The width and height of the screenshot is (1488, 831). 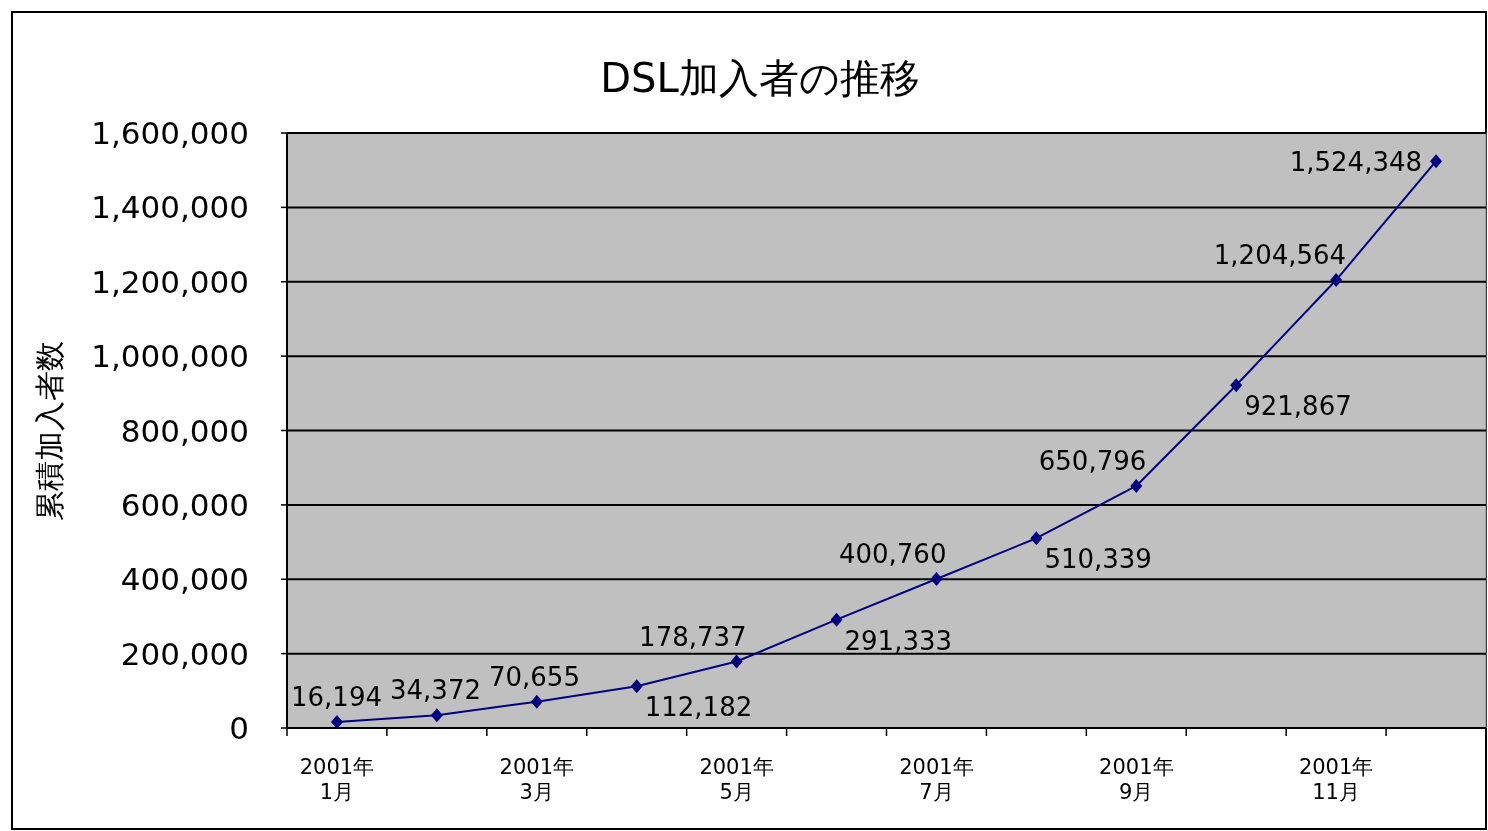 I want to click on x-tick-label: 2001年 7月, so click(x=936, y=780).